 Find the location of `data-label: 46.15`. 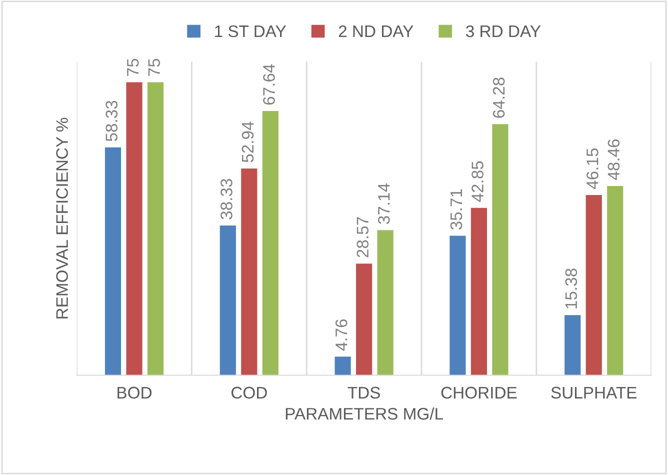

data-label: 46.15 is located at coordinates (592, 169).